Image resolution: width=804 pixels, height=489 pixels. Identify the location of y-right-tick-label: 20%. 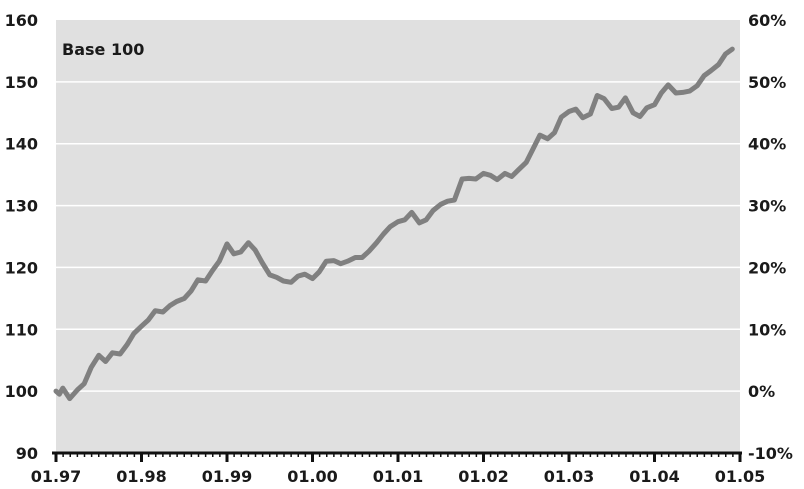
(767, 267).